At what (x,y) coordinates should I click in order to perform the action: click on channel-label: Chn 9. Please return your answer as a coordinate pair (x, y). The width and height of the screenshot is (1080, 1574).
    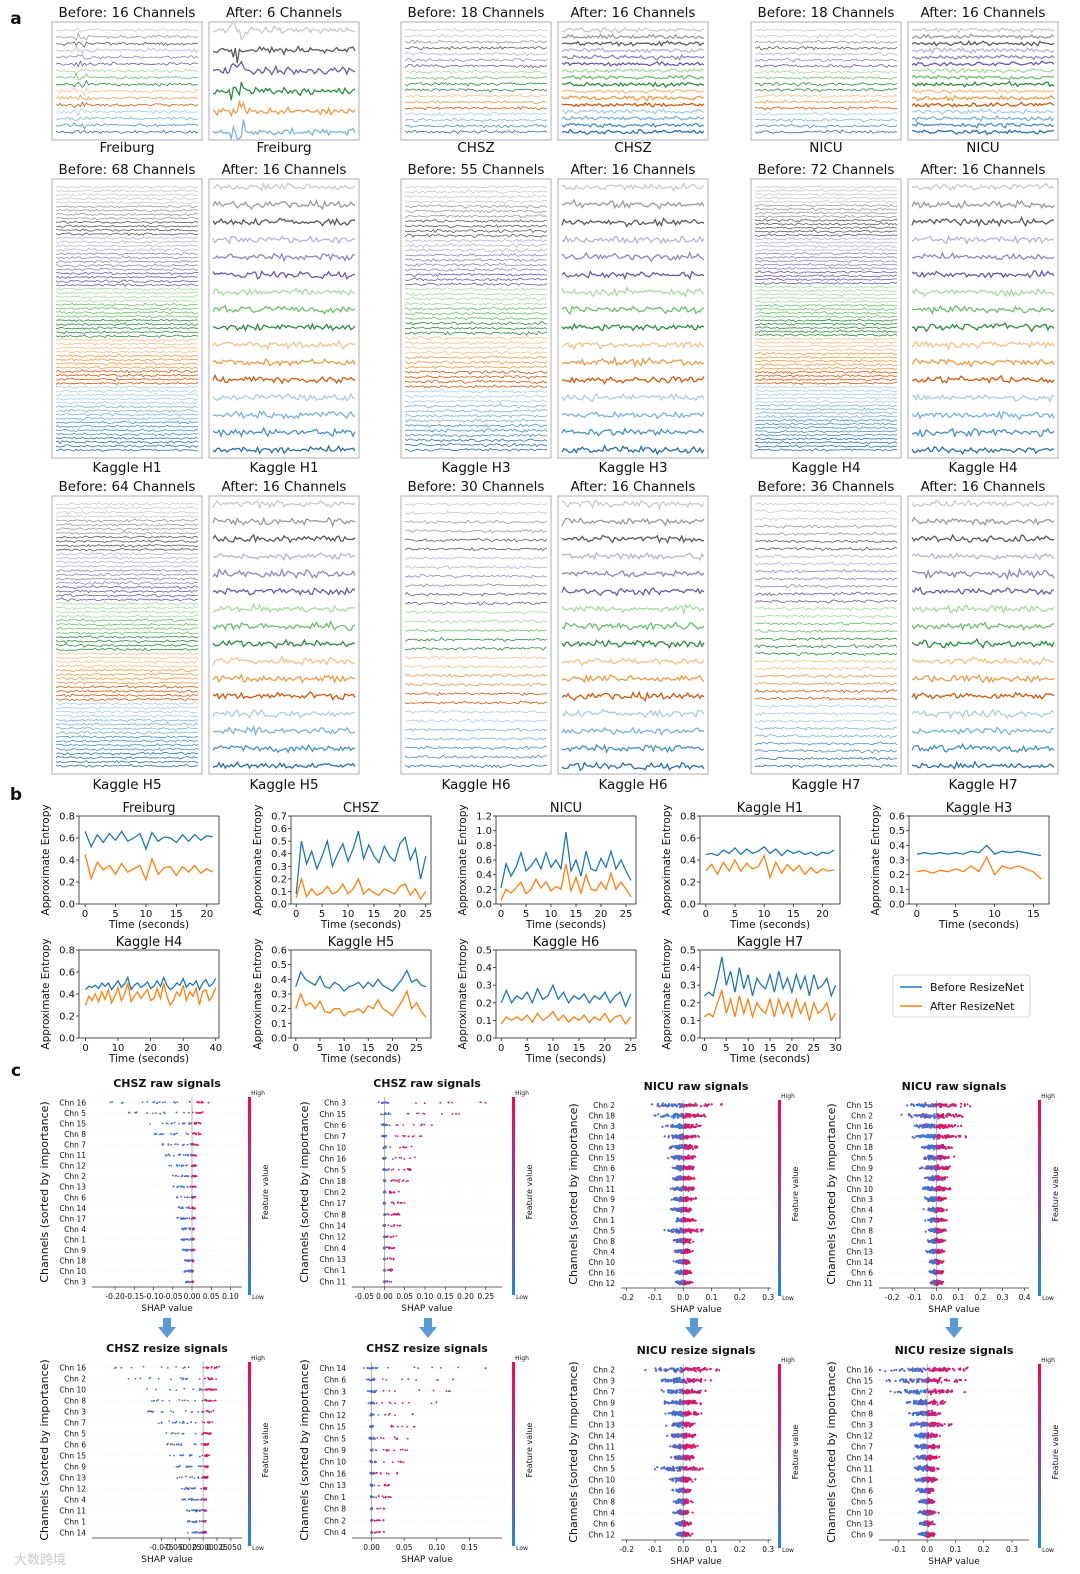
    Looking at the image, I should click on (75, 1250).